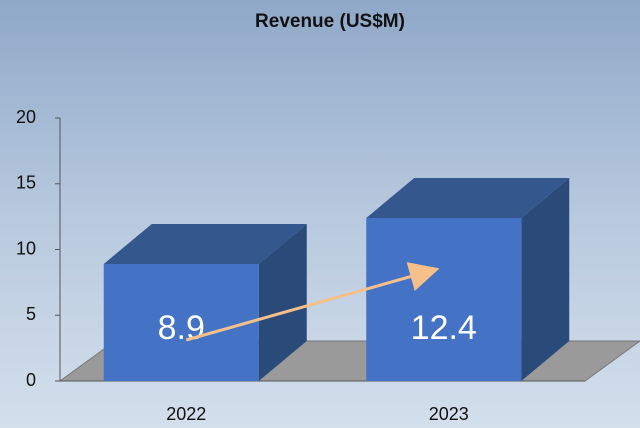  I want to click on bar, so click(205, 302).